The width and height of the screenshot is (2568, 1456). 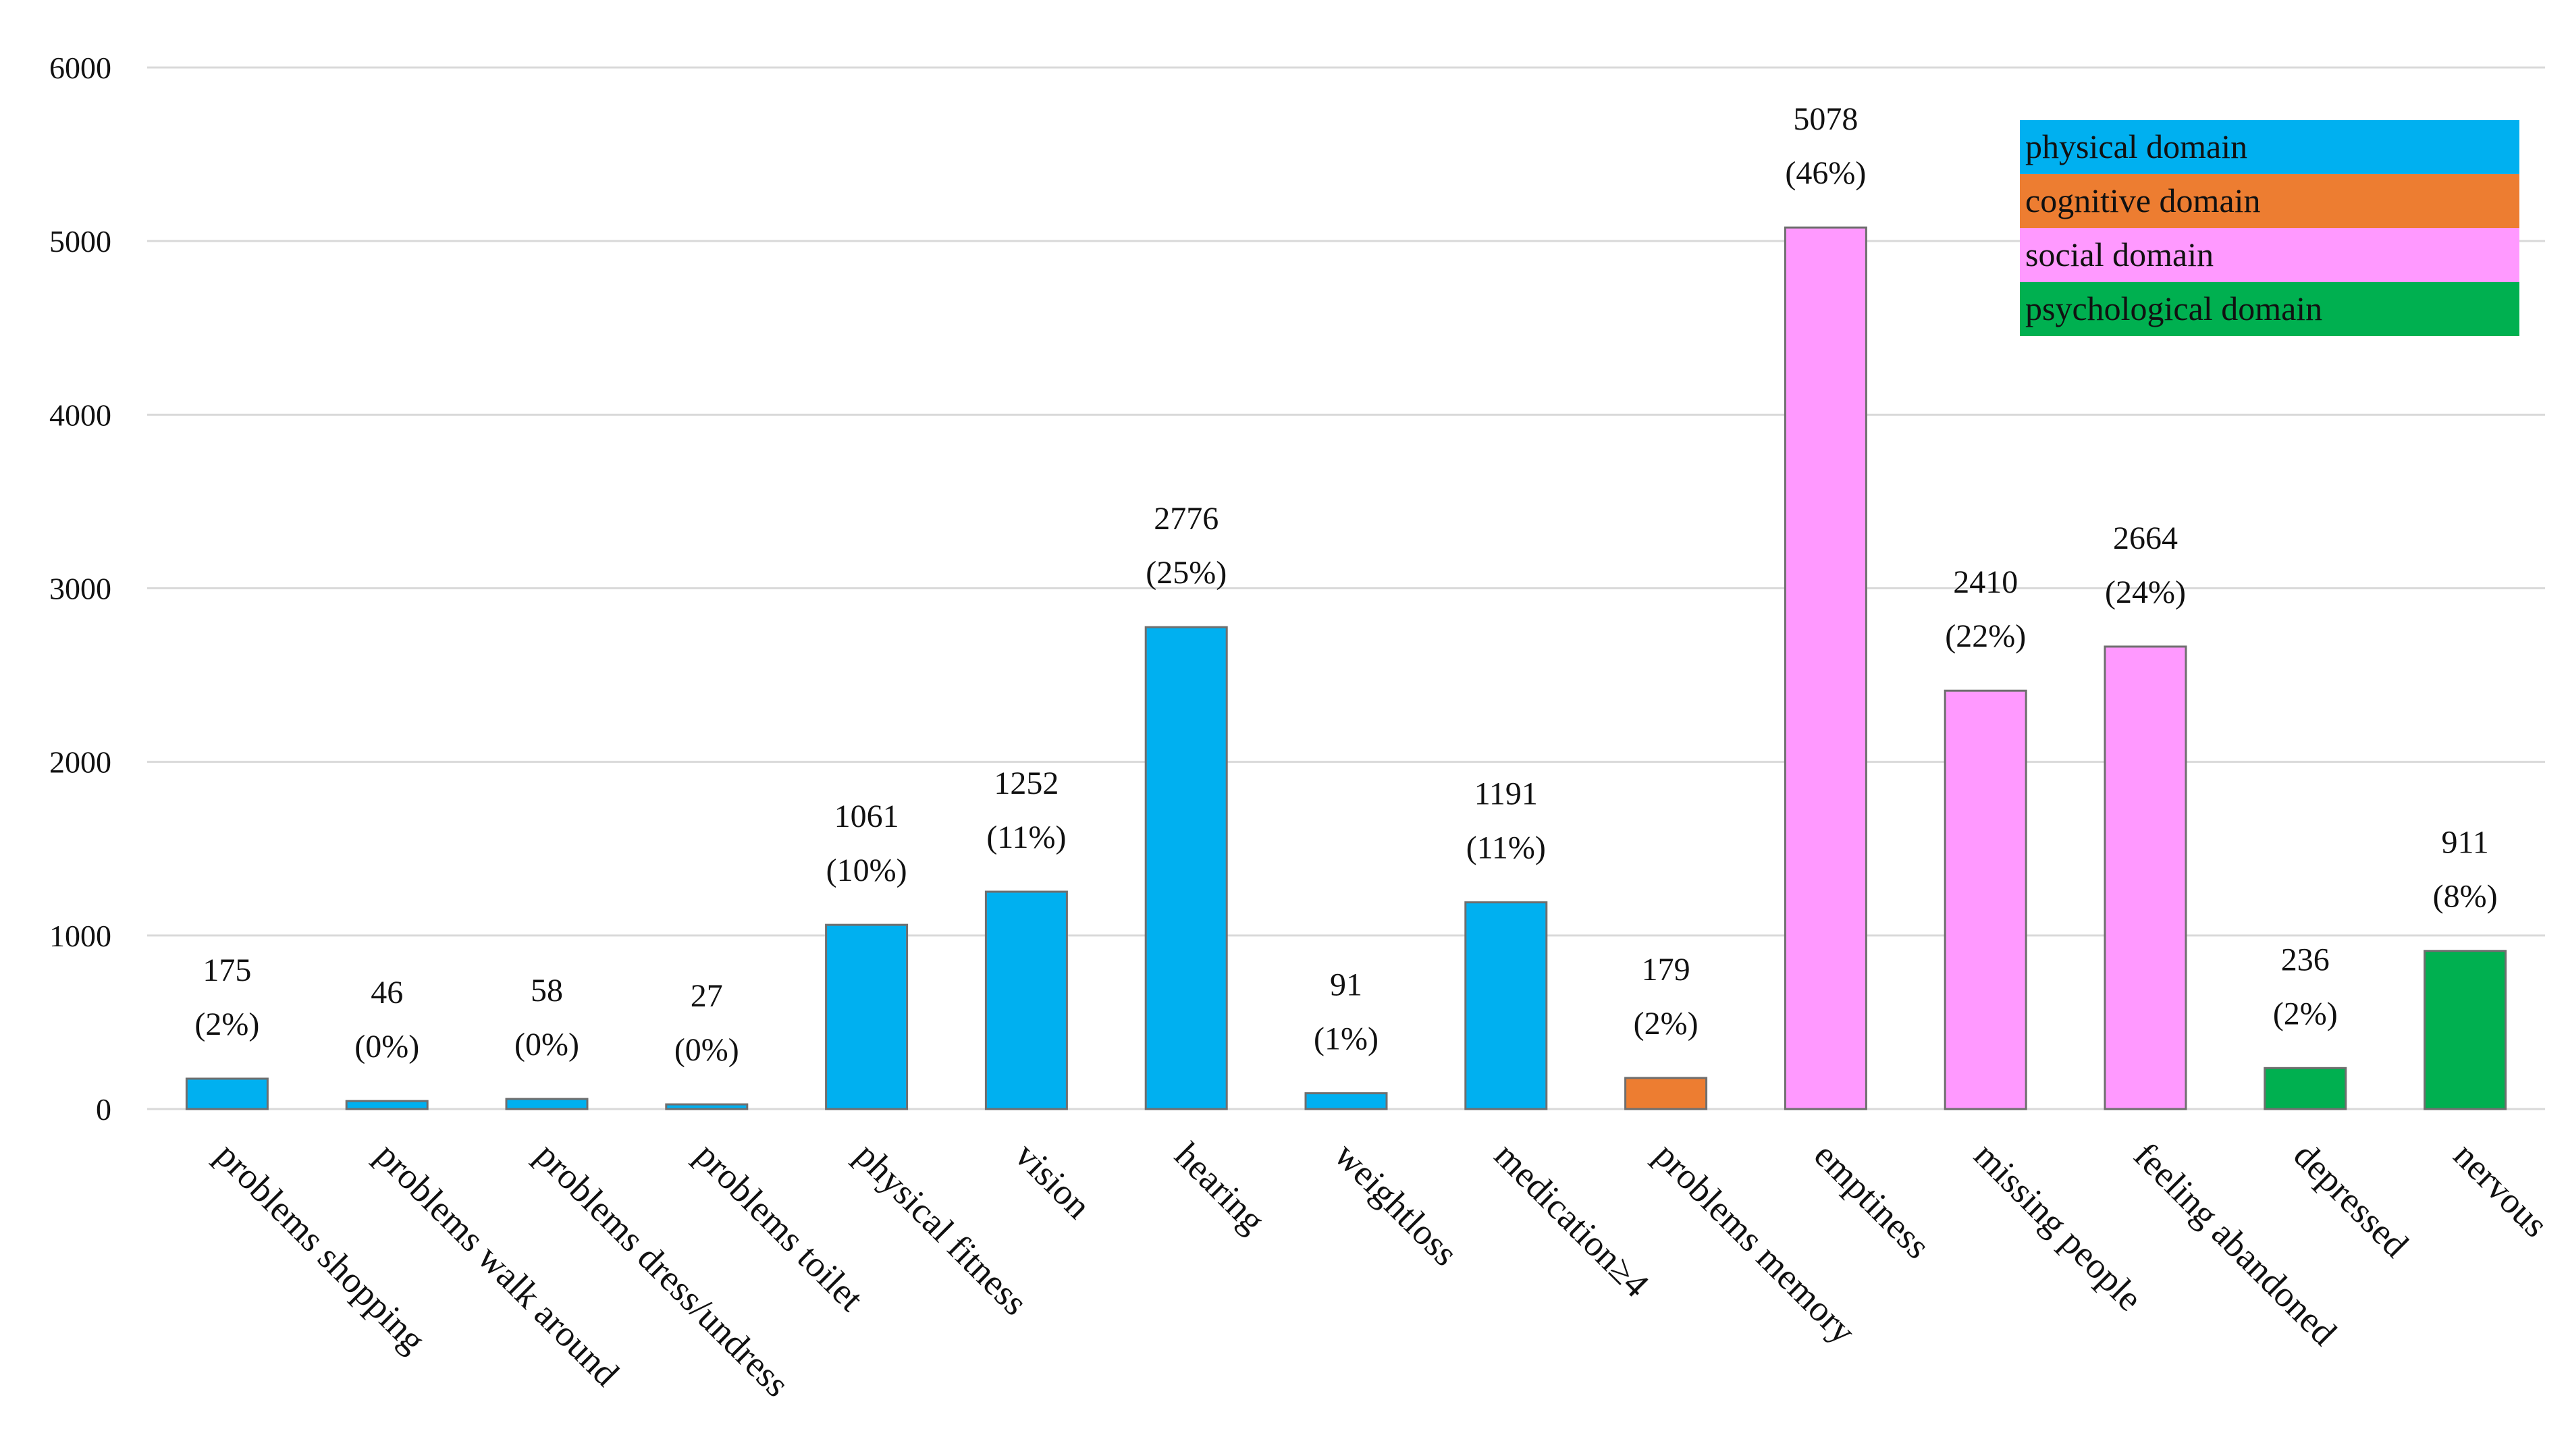 I want to click on data-label-percent: (24%), so click(x=2145, y=592).